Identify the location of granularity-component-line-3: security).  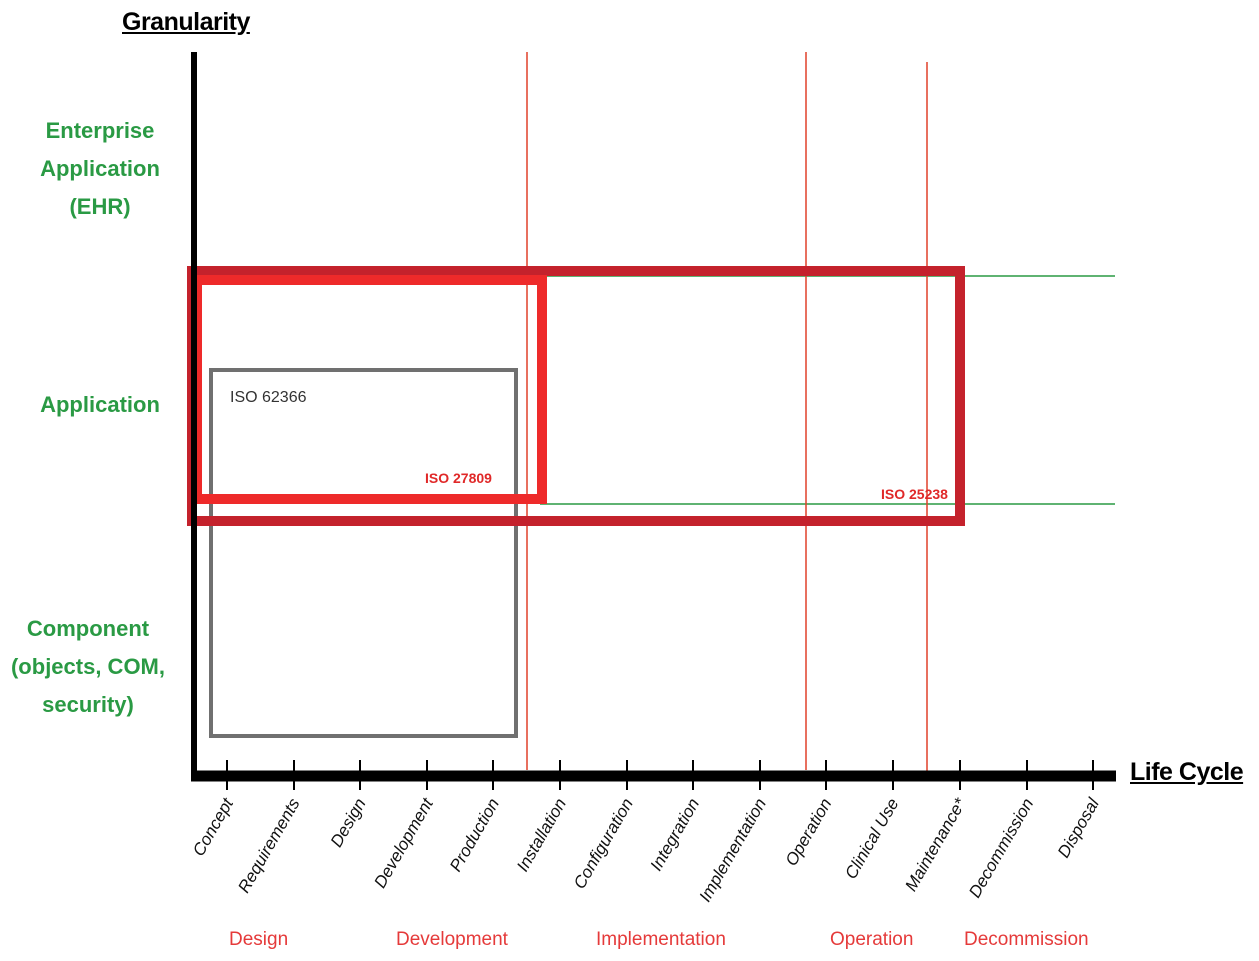
(88, 704).